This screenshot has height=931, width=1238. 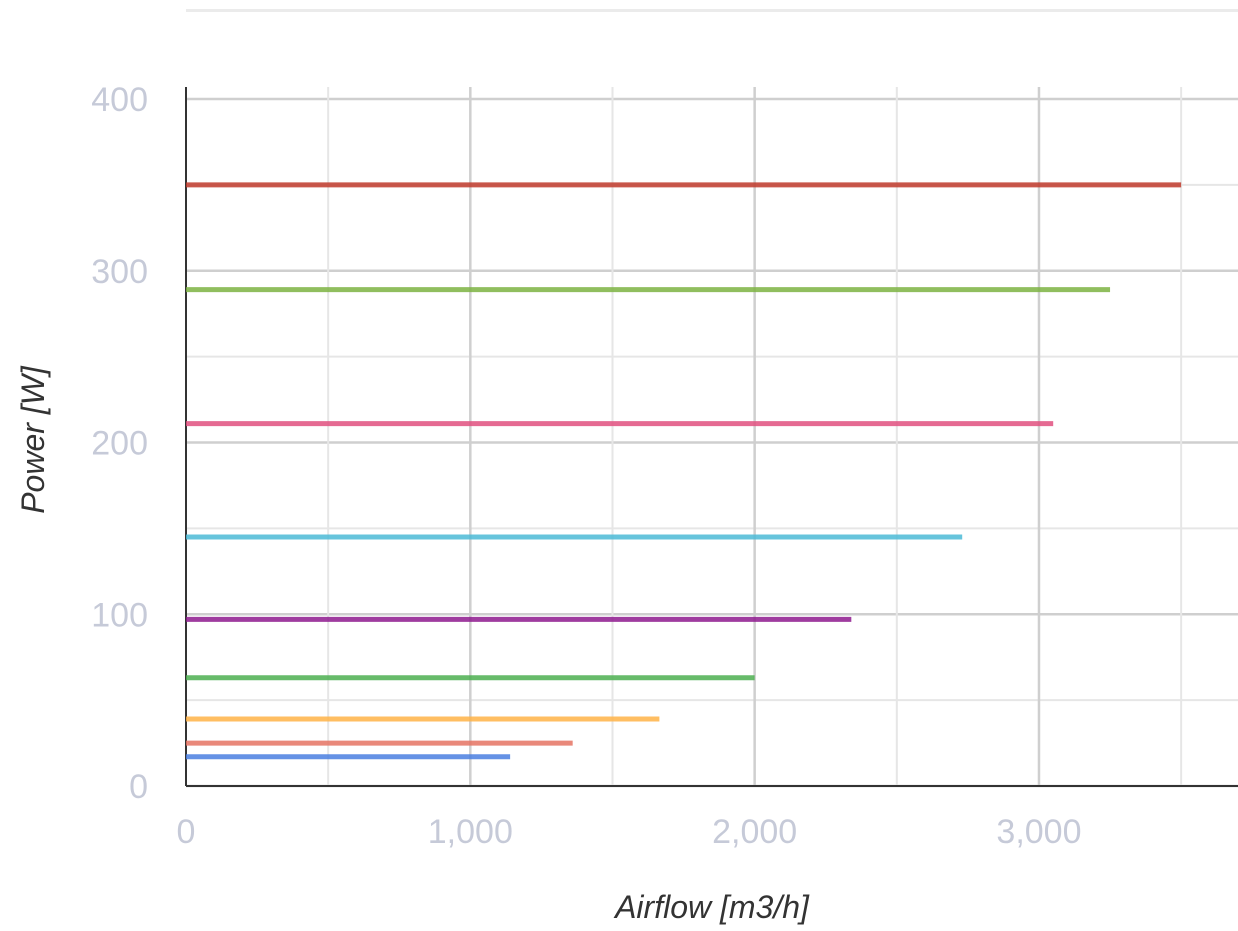 I want to click on y-axis-title: Power [W], so click(x=33, y=439).